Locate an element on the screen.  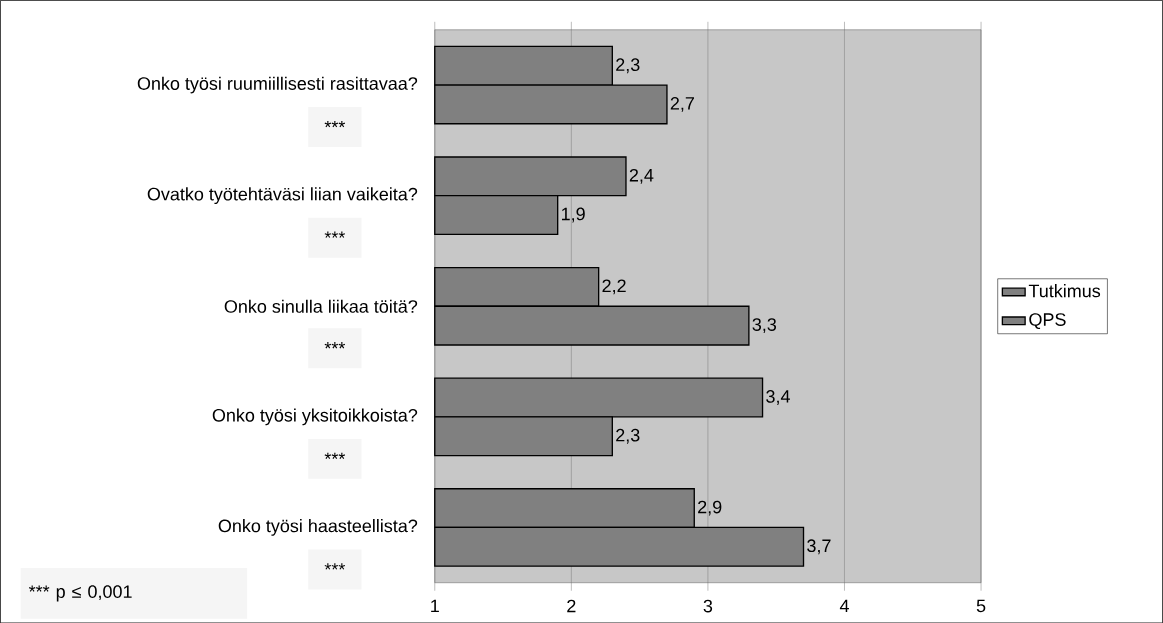
data-label: 3,7 is located at coordinates (819, 547).